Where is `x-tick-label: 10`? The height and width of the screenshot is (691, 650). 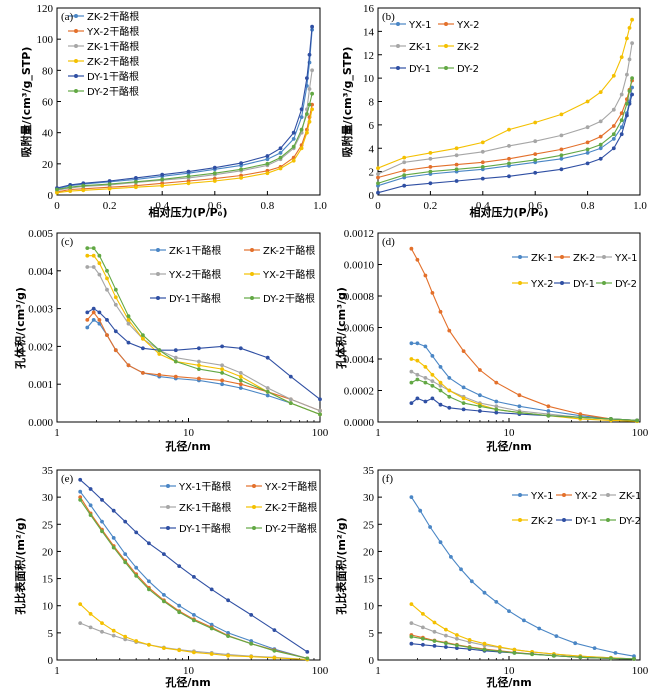 x-tick-label: 10 is located at coordinates (510, 433).